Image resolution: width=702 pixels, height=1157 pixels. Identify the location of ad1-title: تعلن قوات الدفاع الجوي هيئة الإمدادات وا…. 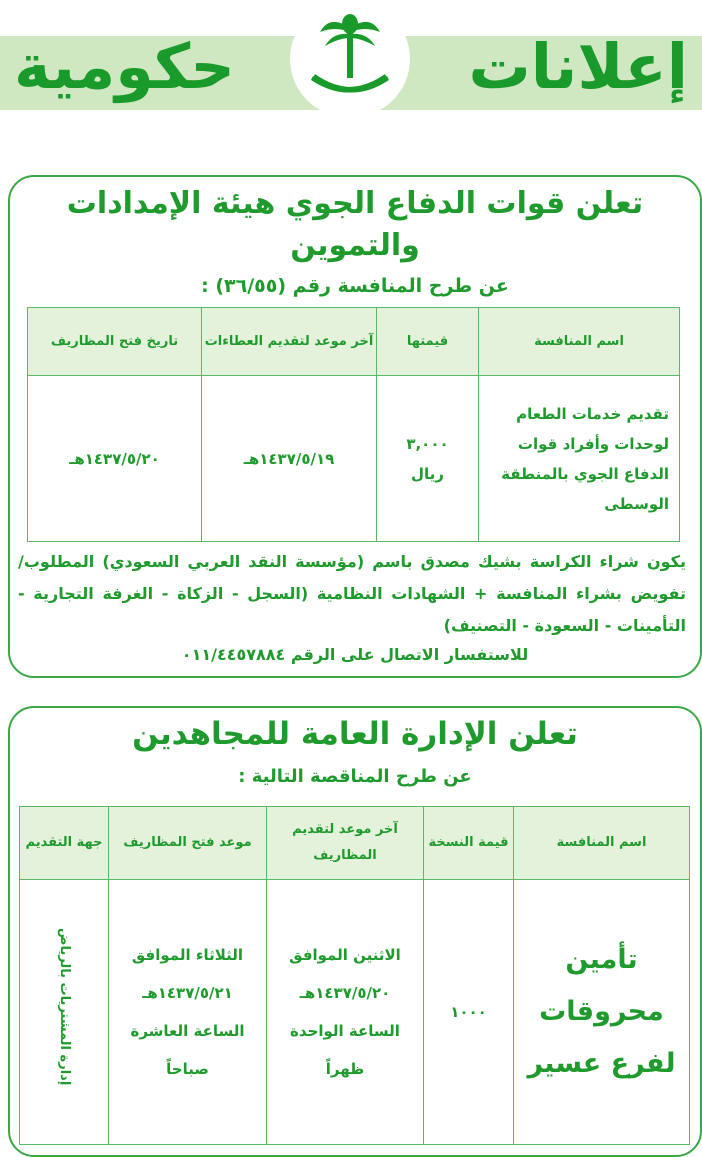
(355, 224).